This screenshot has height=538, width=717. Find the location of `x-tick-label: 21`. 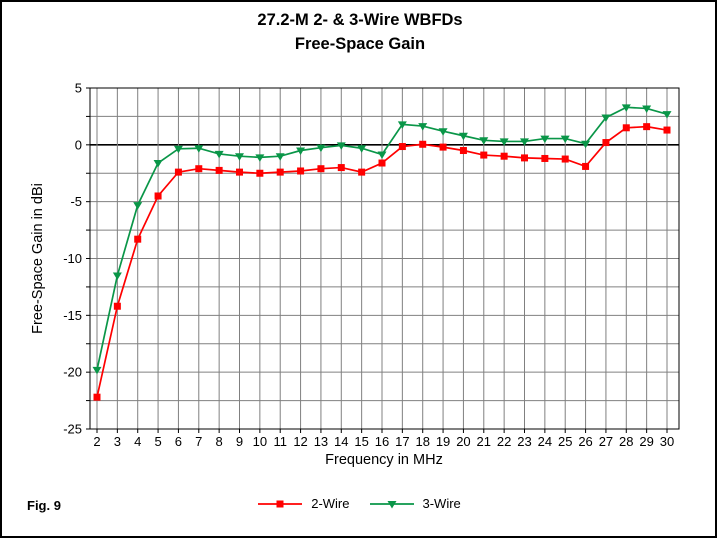

x-tick-label: 21 is located at coordinates (484, 441).